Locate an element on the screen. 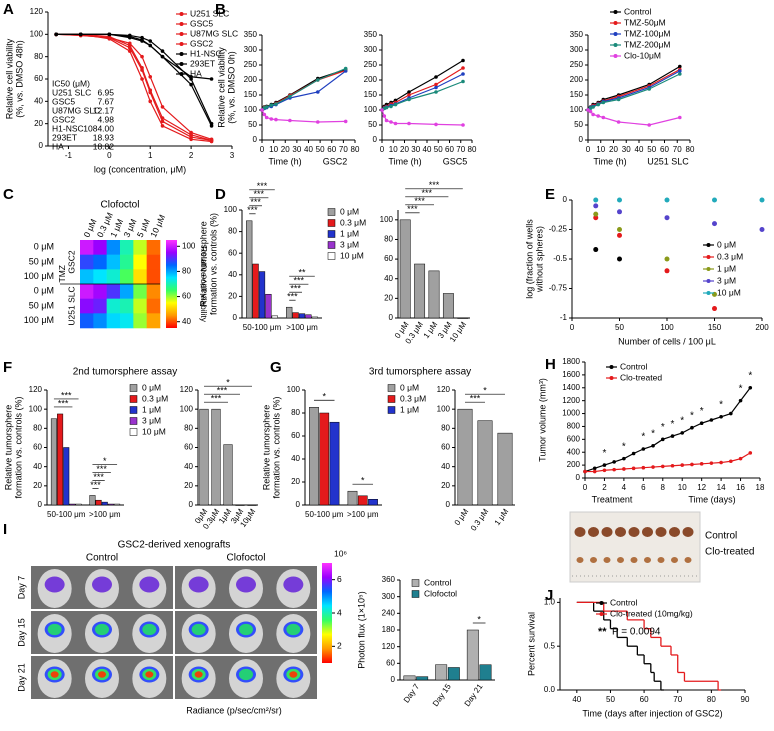  colorbar-label: 40 is located at coordinates (186, 321).